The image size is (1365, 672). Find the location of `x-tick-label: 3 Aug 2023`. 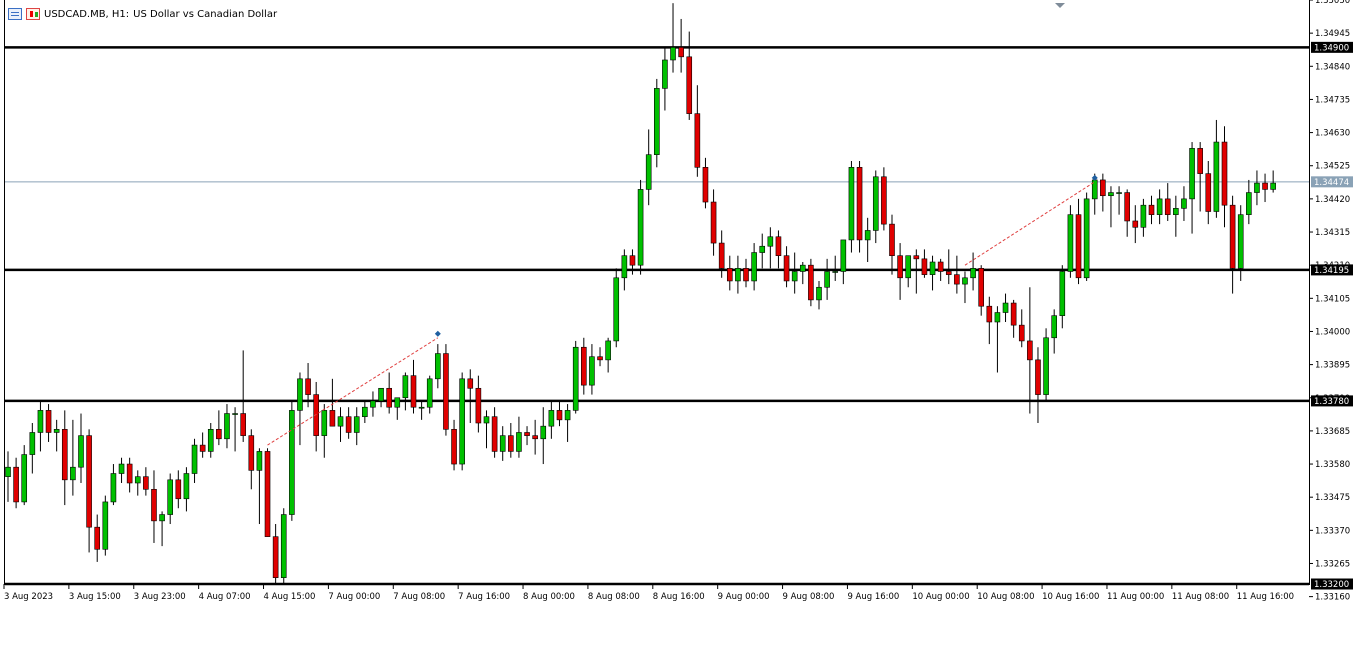

x-tick-label: 3 Aug 2023 is located at coordinates (28, 597).